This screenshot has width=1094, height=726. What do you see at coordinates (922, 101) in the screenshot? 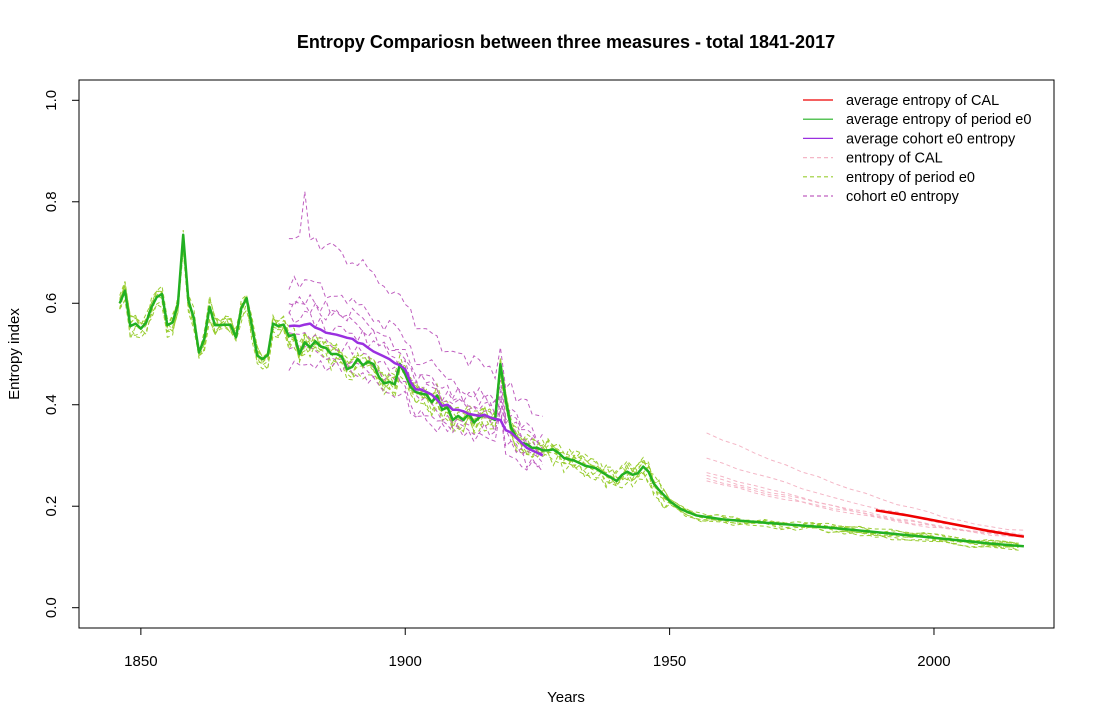
I see `legend-label: average entropy of CAL` at bounding box center [922, 101].